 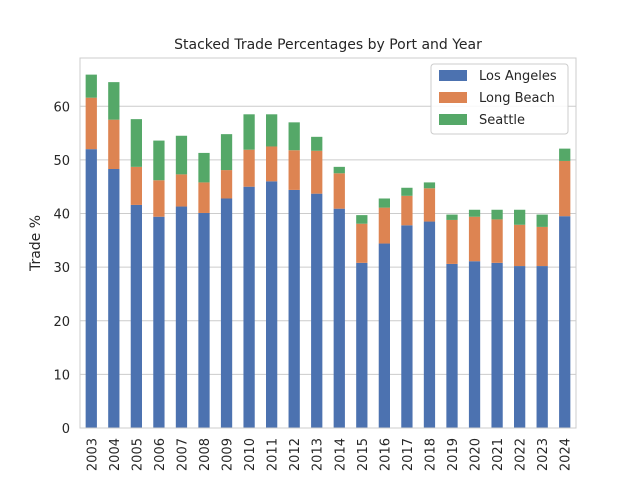 What do you see at coordinates (476, 454) in the screenshot?
I see `x-tick-label: 2020` at bounding box center [476, 454].